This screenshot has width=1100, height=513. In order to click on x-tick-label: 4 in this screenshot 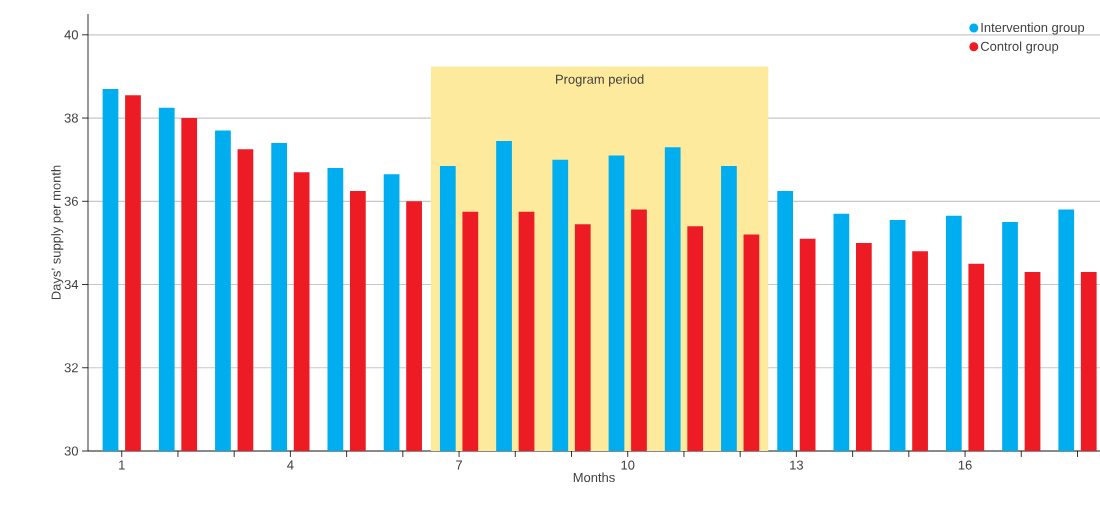, I will do `click(290, 465)`.